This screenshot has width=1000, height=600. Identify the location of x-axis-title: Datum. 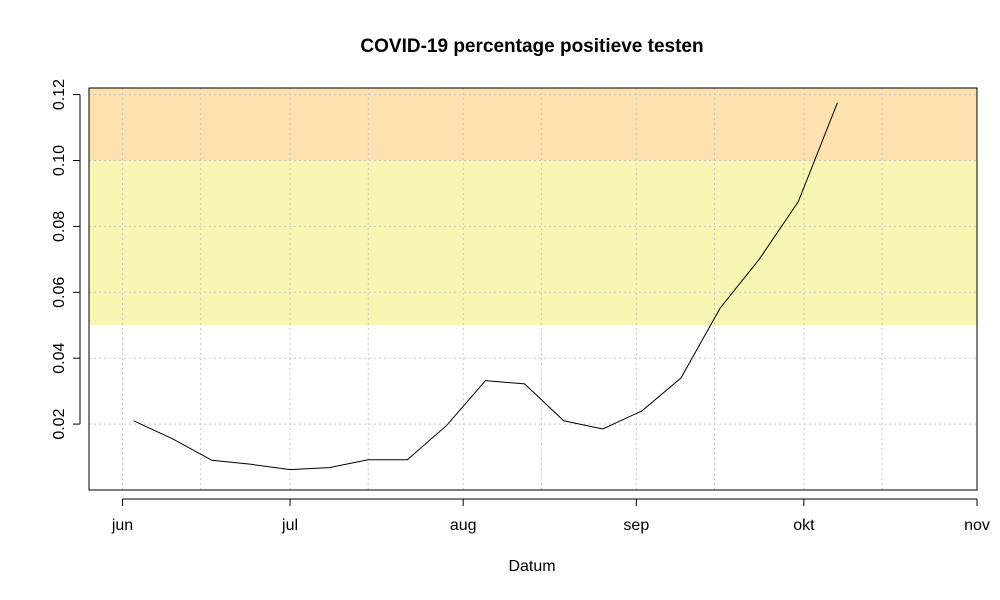
(531, 566).